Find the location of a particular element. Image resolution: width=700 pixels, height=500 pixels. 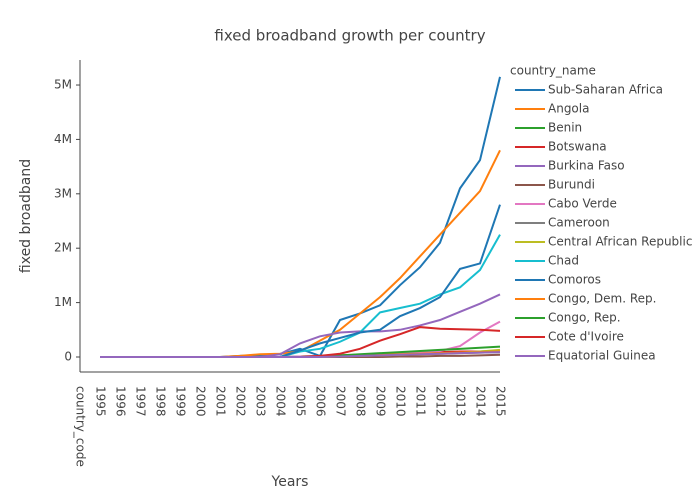

x-tick-label: country_code is located at coordinates (81, 426).